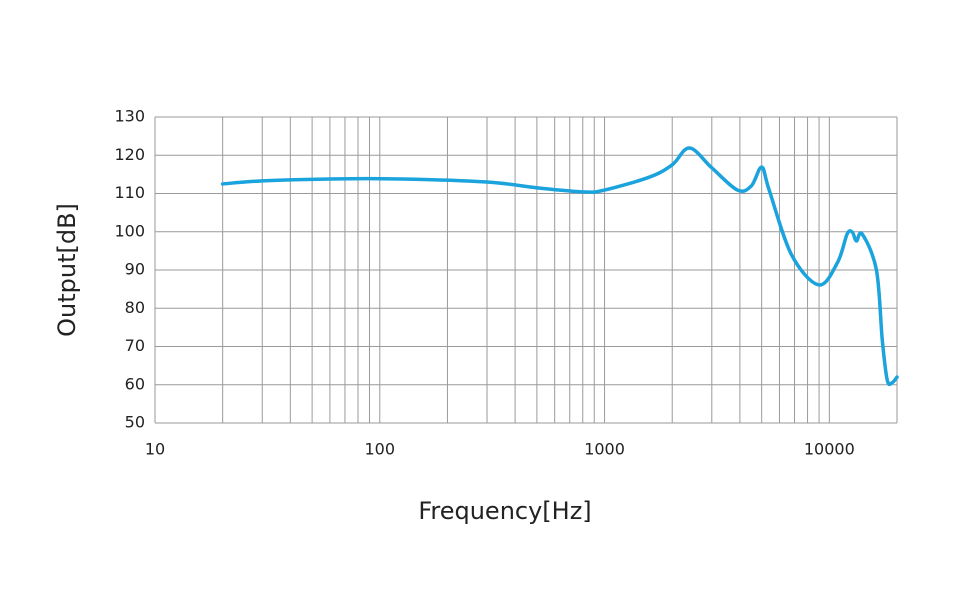 This screenshot has width=976, height=613. What do you see at coordinates (504, 511) in the screenshot?
I see `x-axis-title: Frequency[Hz]` at bounding box center [504, 511].